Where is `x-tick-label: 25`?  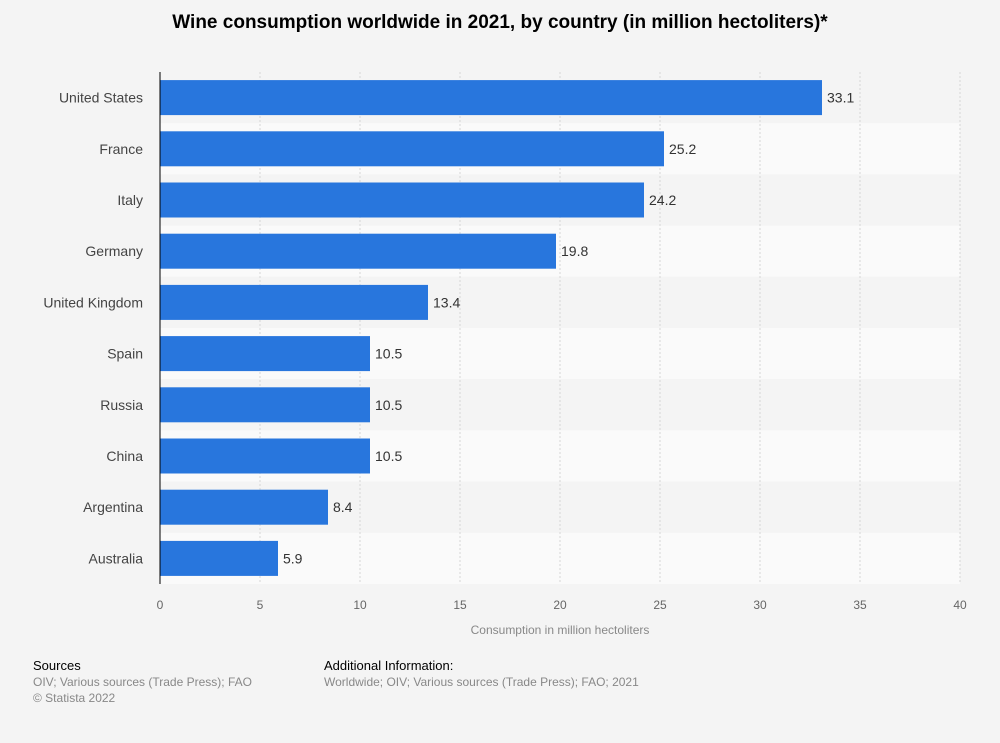 x-tick-label: 25 is located at coordinates (660, 605).